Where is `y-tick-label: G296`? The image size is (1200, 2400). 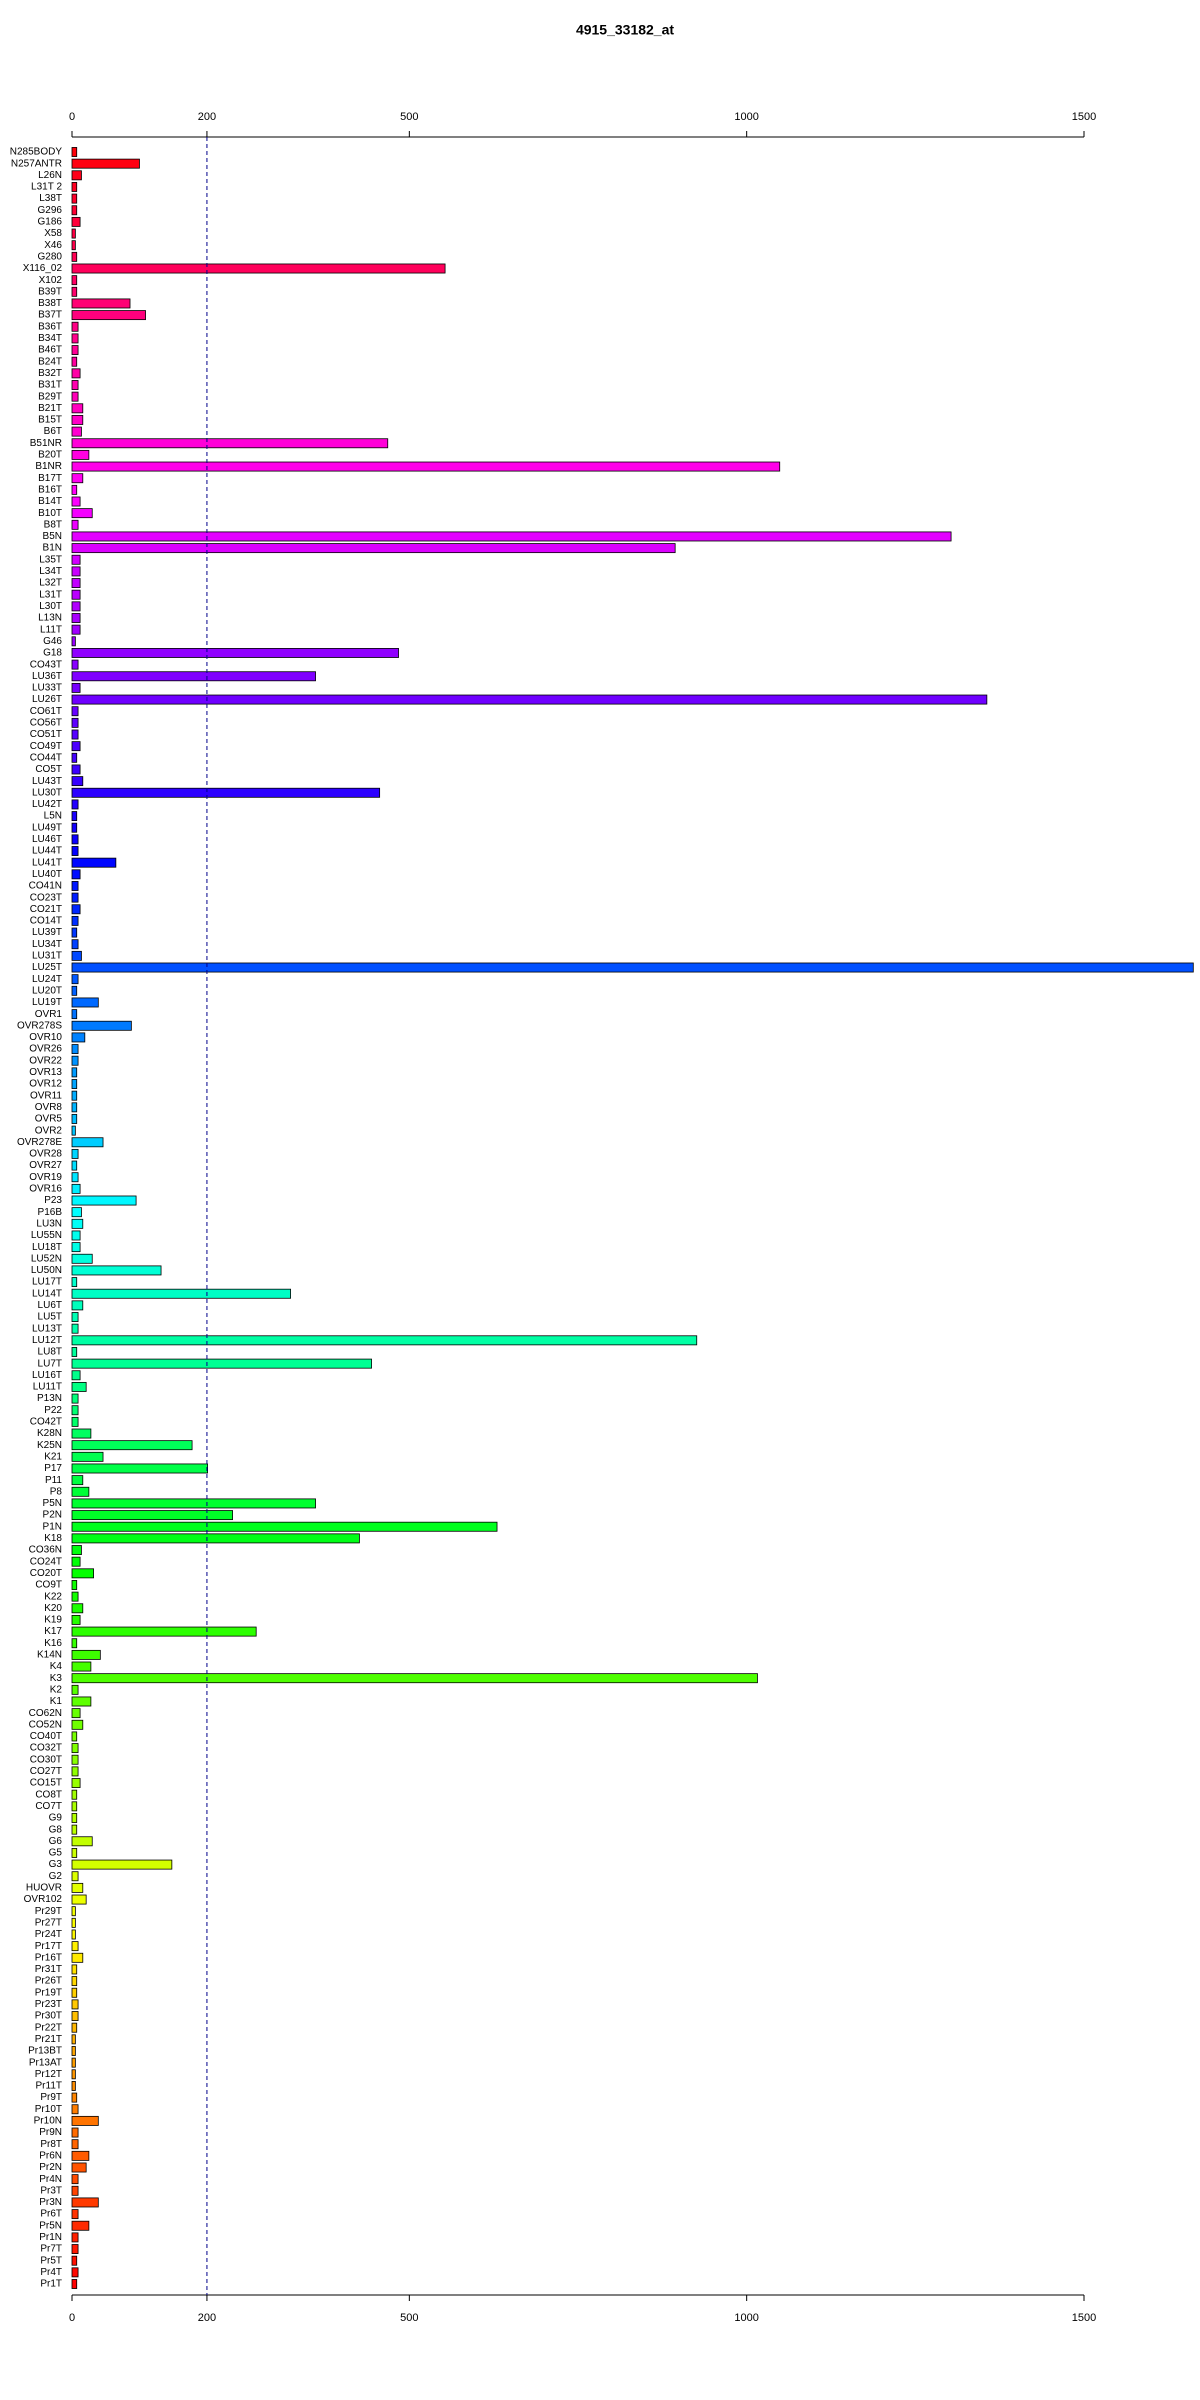 y-tick-label: G296 is located at coordinates (50, 210).